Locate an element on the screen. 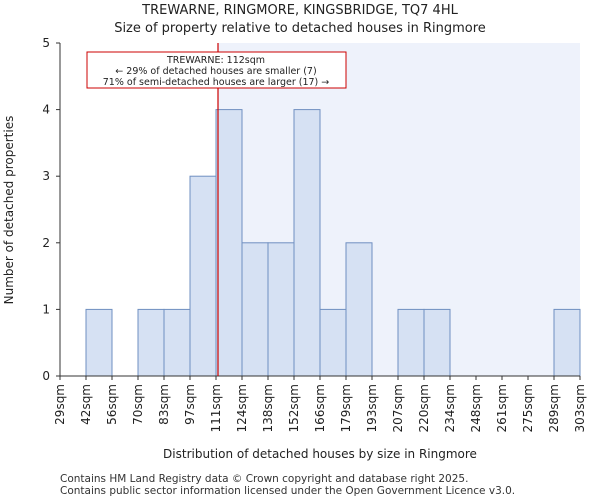 The width and height of the screenshot is (600, 500). annotation-line-1: TREWARNE: 112sqm is located at coordinates (215, 60).